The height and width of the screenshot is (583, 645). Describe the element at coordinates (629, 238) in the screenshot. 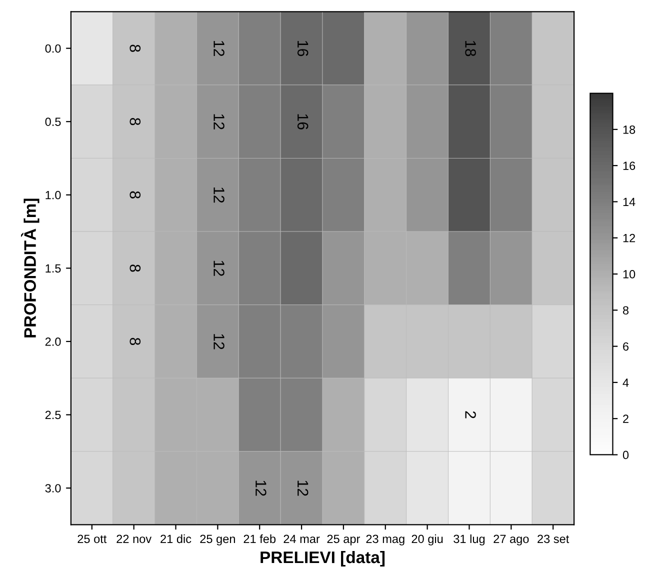

I see `color-bar-label: 12` at that location.